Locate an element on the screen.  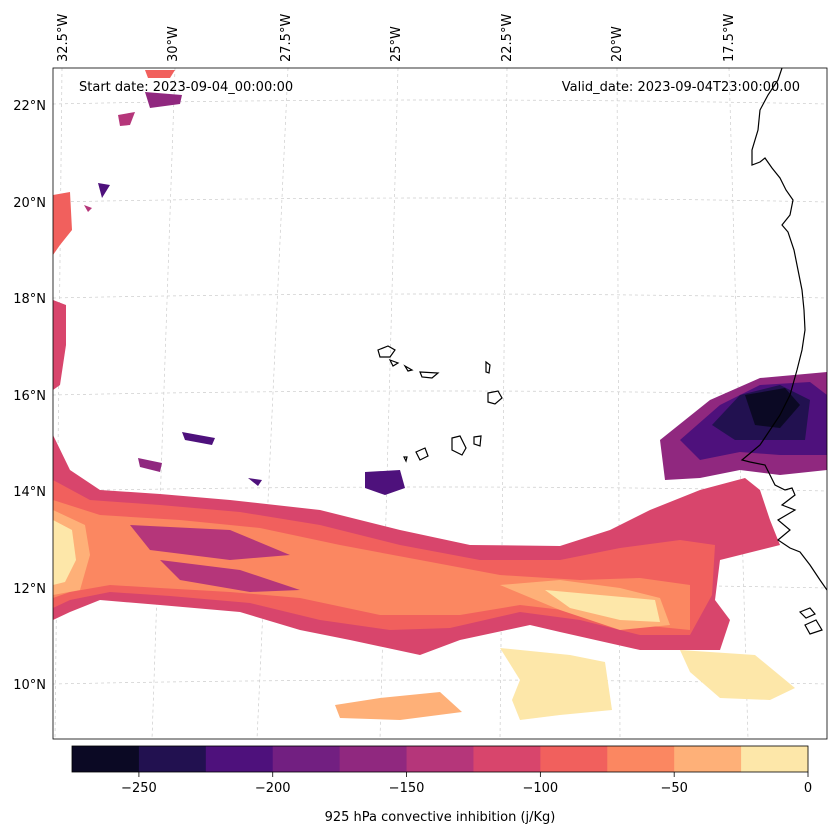
lon-label: 20°W is located at coordinates (617, 44).